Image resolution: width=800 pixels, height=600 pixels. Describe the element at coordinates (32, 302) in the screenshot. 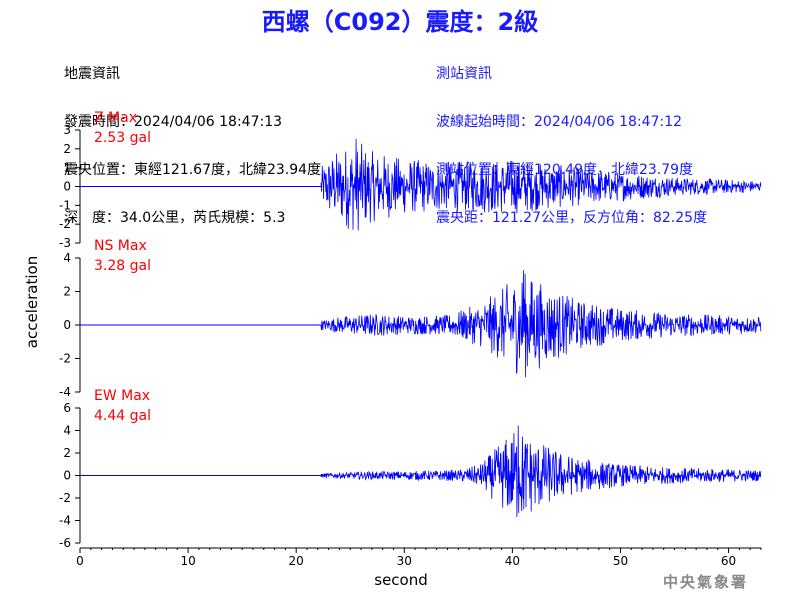

I see `y-axis-label: acceleration` at that location.